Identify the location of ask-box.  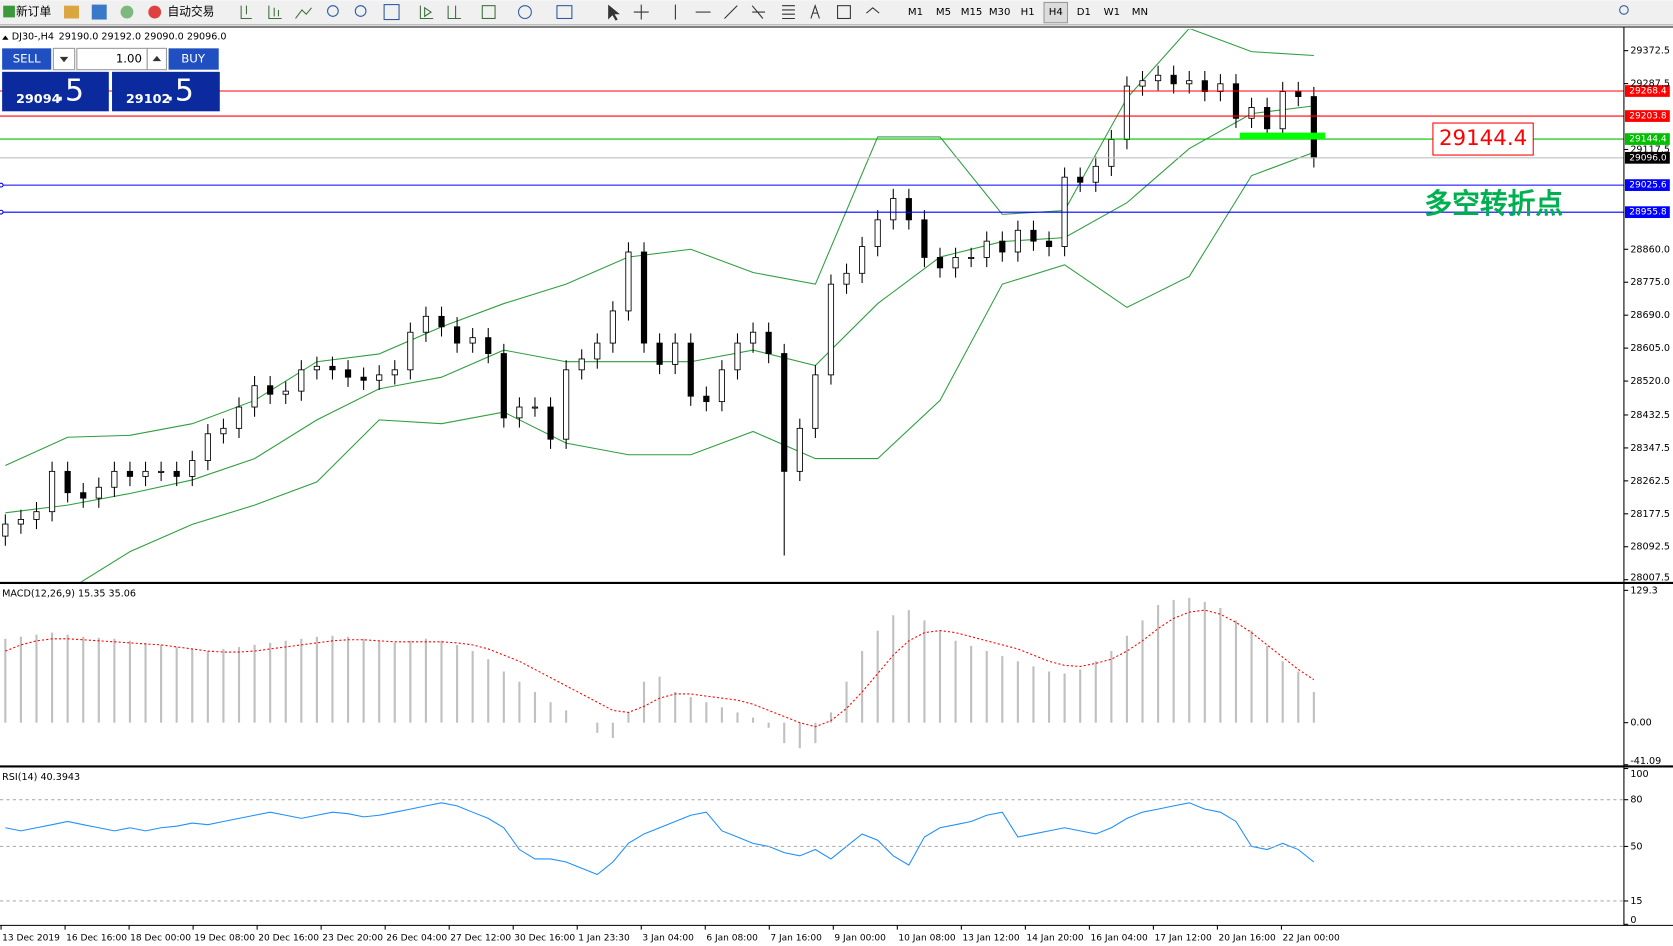
(166, 91).